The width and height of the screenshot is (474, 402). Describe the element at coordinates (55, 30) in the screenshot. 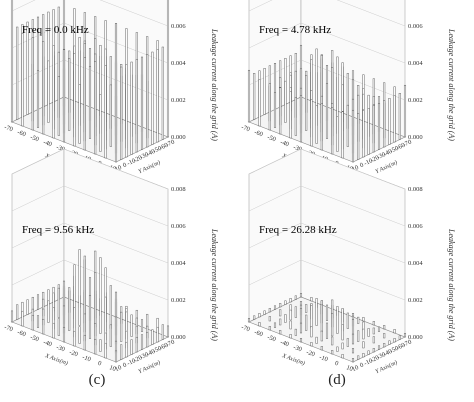

I see `frequency-label: Freq = 0.0 kHz` at that location.